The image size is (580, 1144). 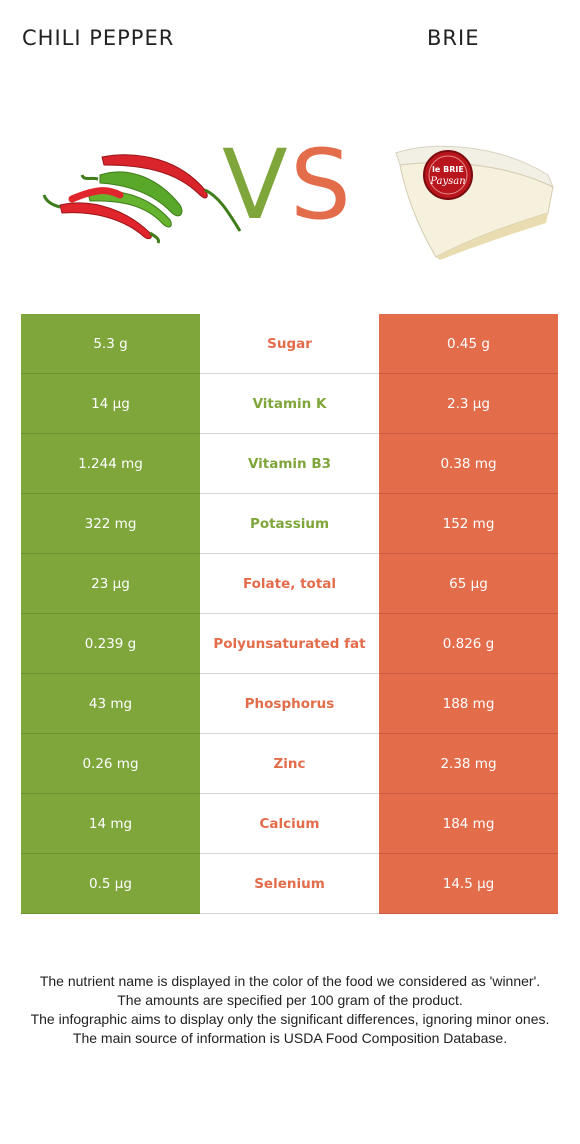 I want to click on table-row: 23 µg Folate, total 65 µg, so click(x=289, y=584).